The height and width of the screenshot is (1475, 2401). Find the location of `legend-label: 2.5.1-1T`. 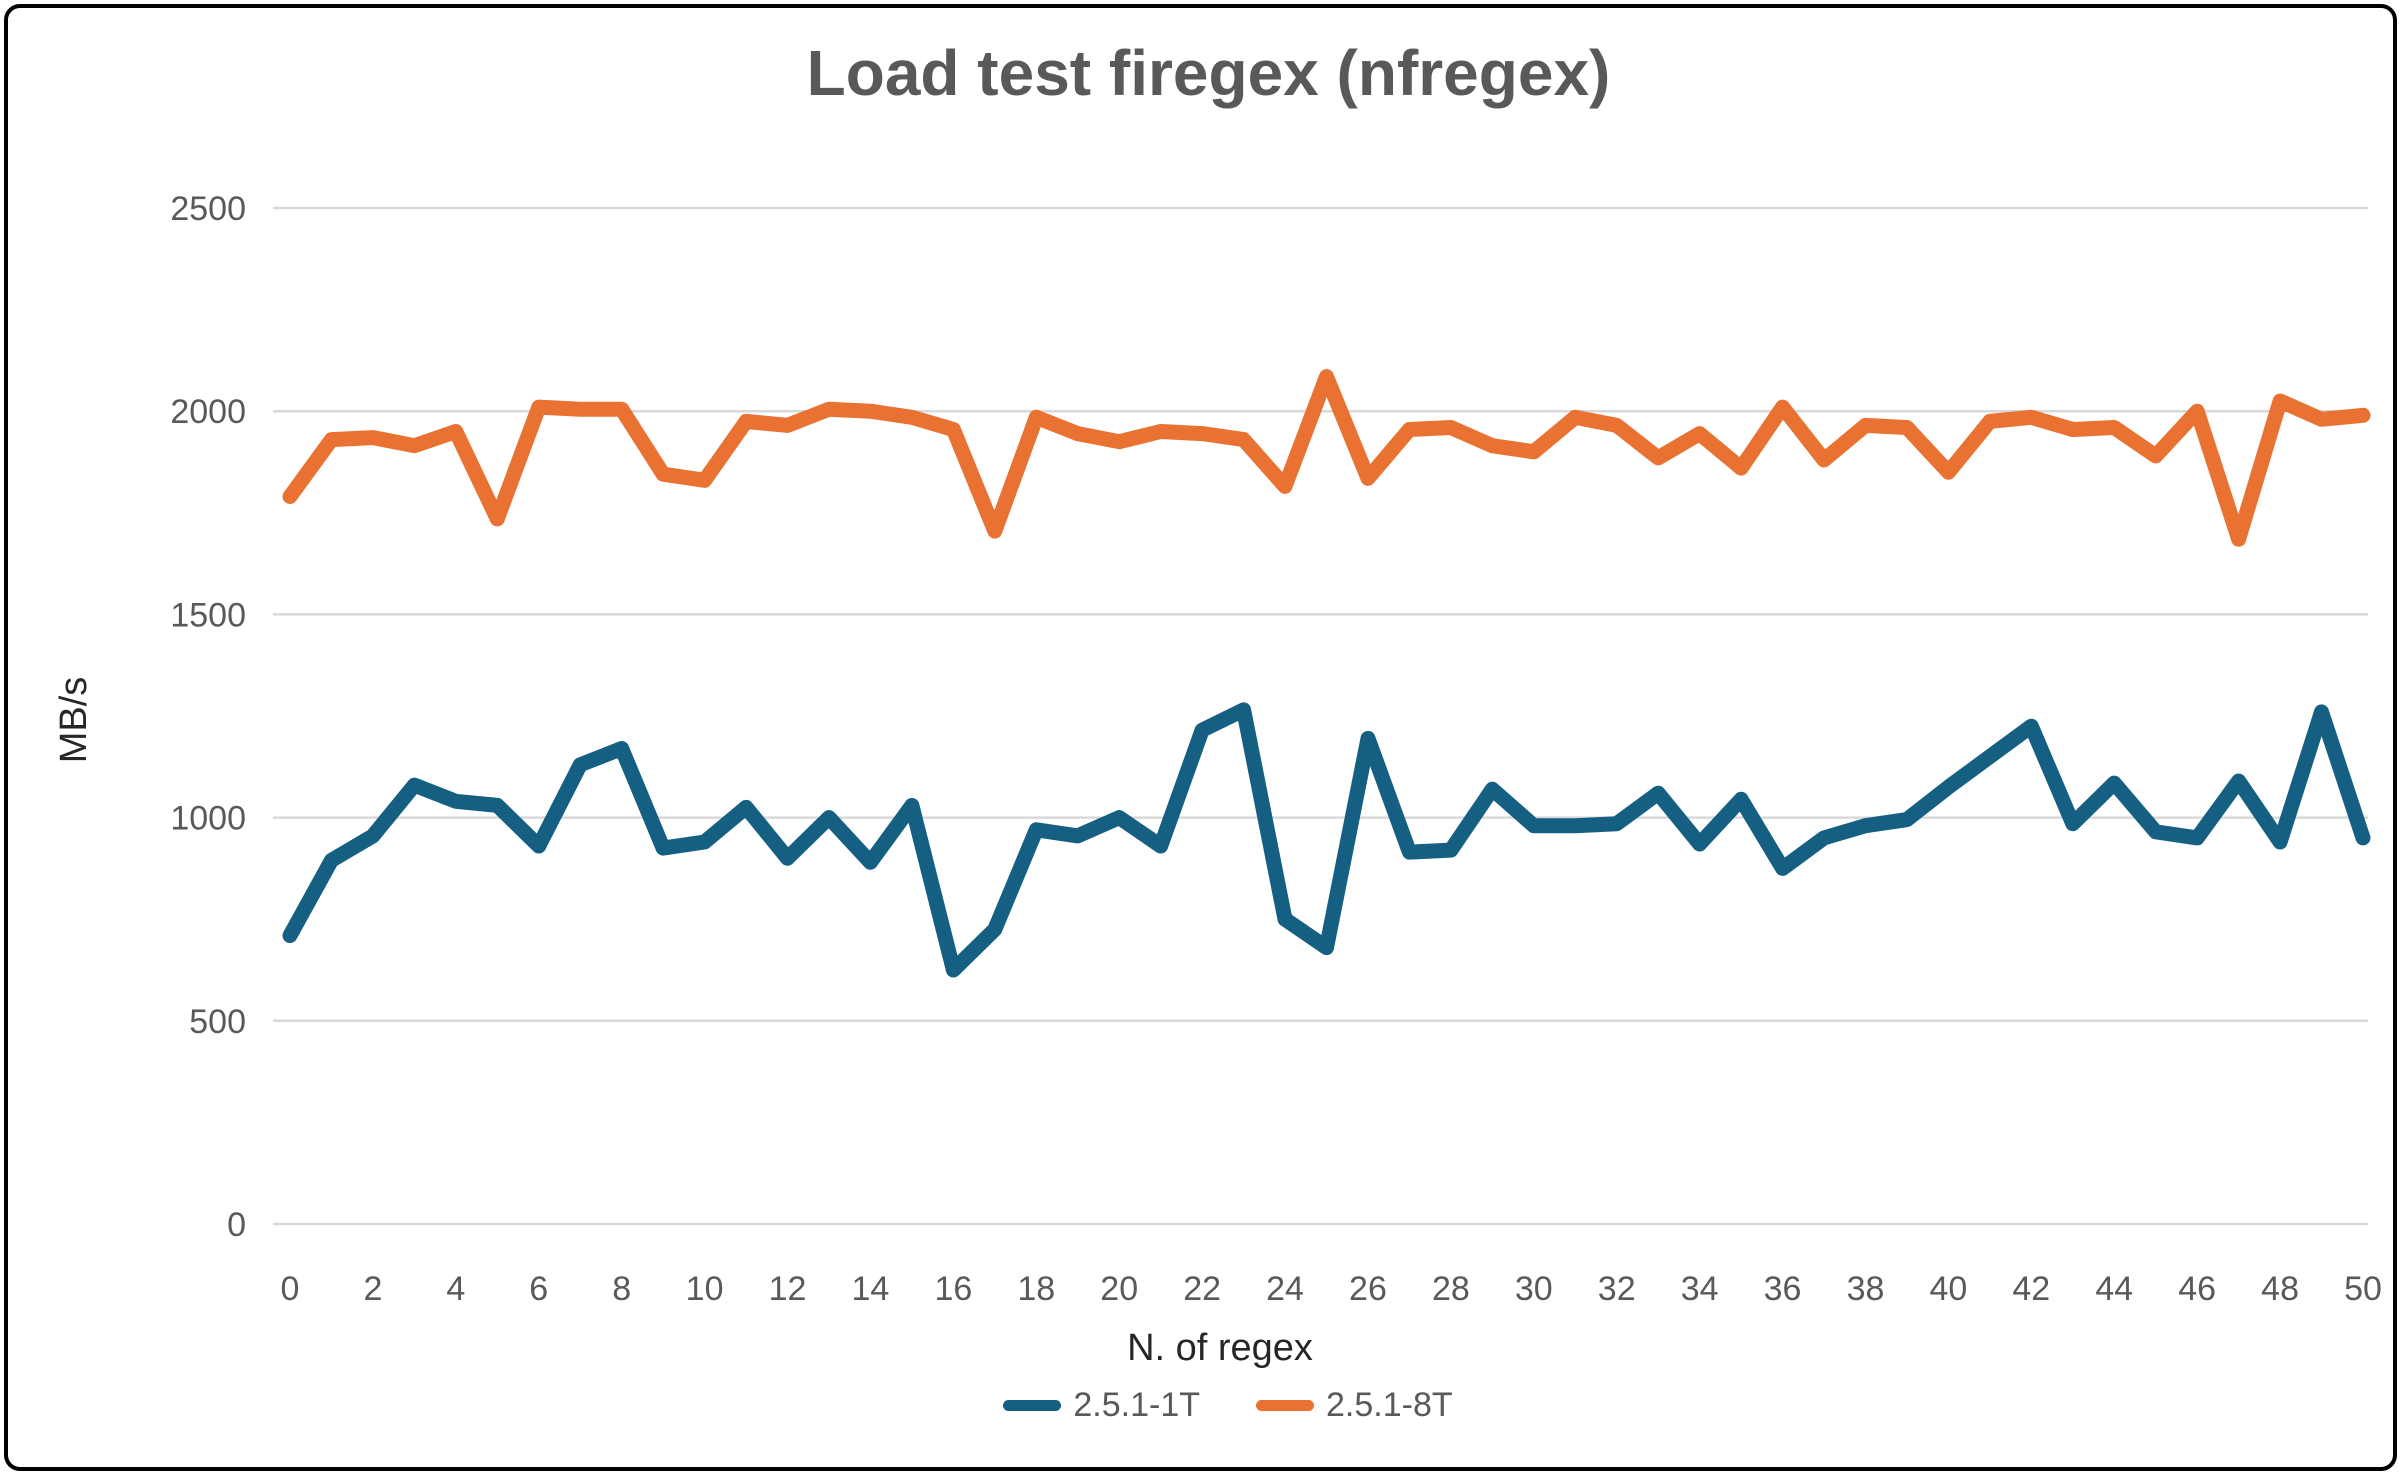

legend-label: 2.5.1-1T is located at coordinates (1136, 1405).